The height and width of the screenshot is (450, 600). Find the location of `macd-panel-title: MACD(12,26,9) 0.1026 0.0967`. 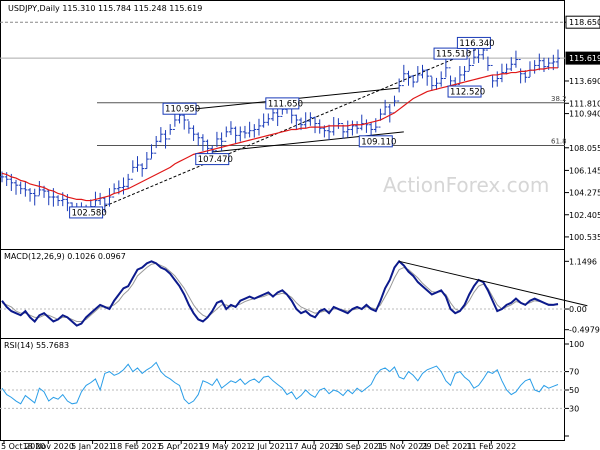

macd-panel-title: MACD(12,26,9) 0.1026 0.0967 is located at coordinates (65, 256).